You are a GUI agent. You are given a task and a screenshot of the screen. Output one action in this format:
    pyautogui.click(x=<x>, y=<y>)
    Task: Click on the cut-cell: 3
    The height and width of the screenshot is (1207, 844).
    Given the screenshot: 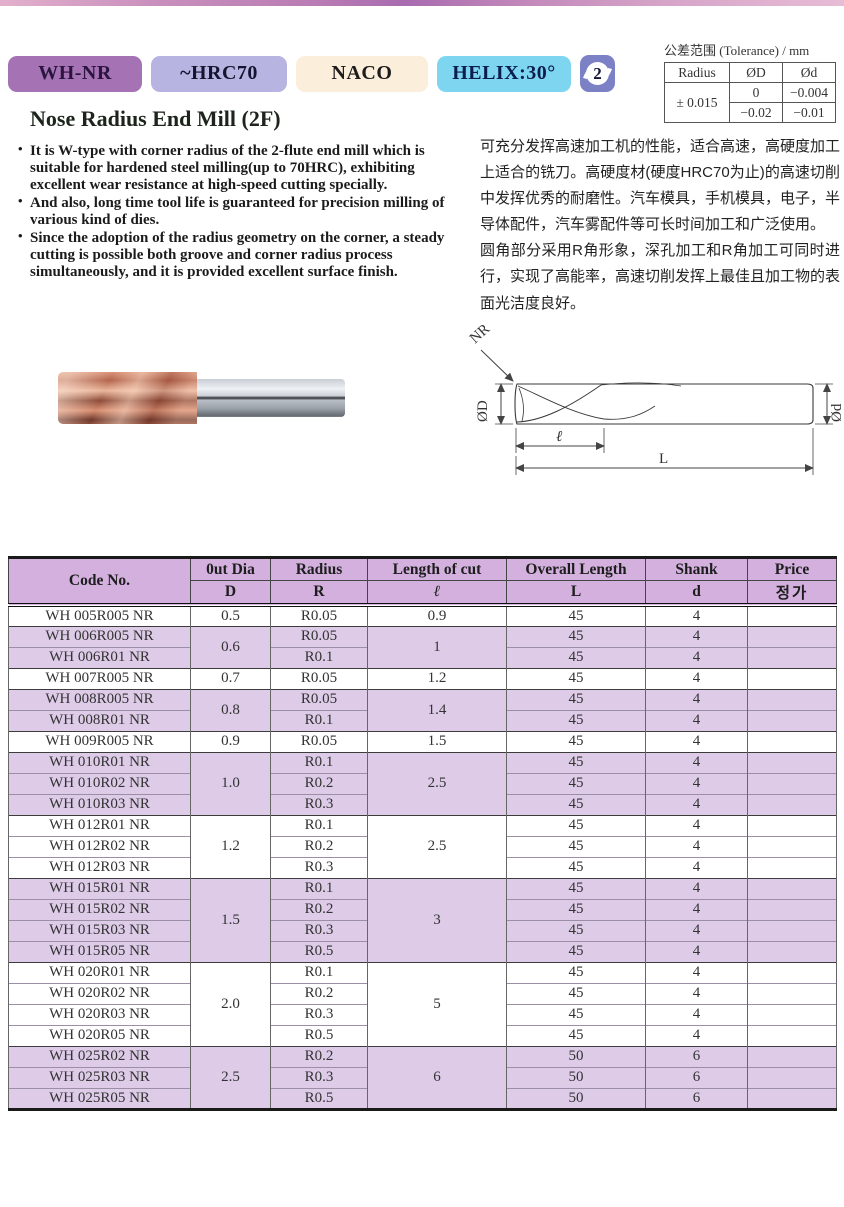 What is the action you would take?
    pyautogui.click(x=437, y=919)
    